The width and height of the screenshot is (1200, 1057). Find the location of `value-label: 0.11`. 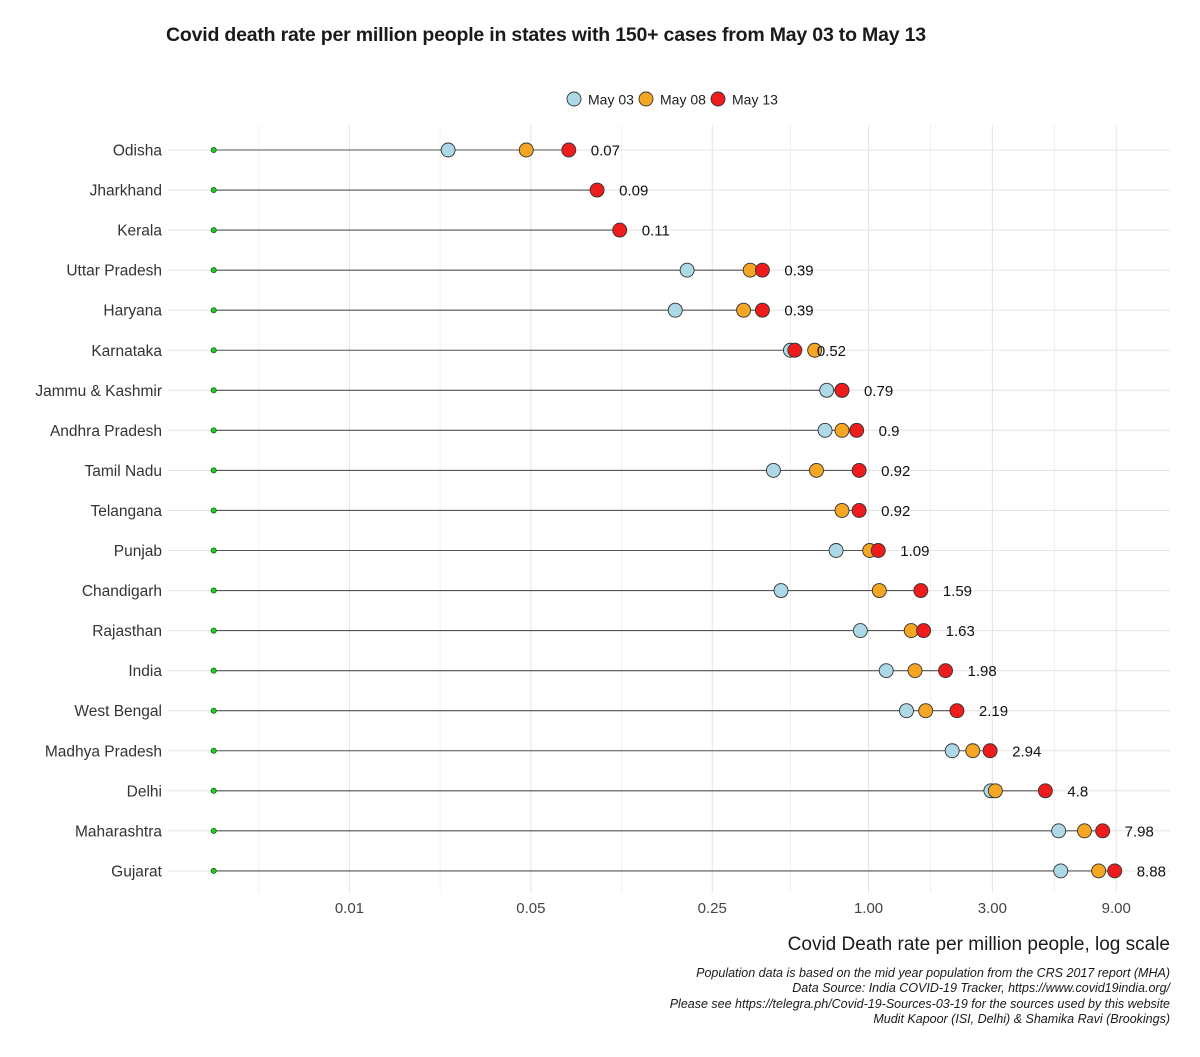

value-label: 0.11 is located at coordinates (656, 231).